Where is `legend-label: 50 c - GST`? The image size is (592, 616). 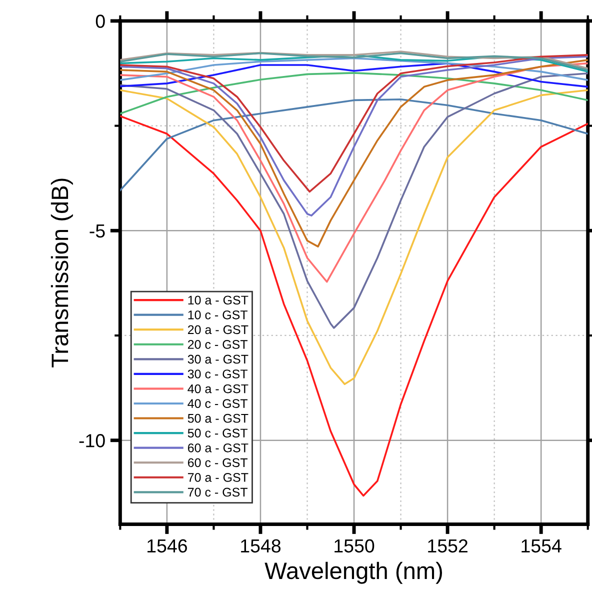 legend-label: 50 c - GST is located at coordinates (218, 433).